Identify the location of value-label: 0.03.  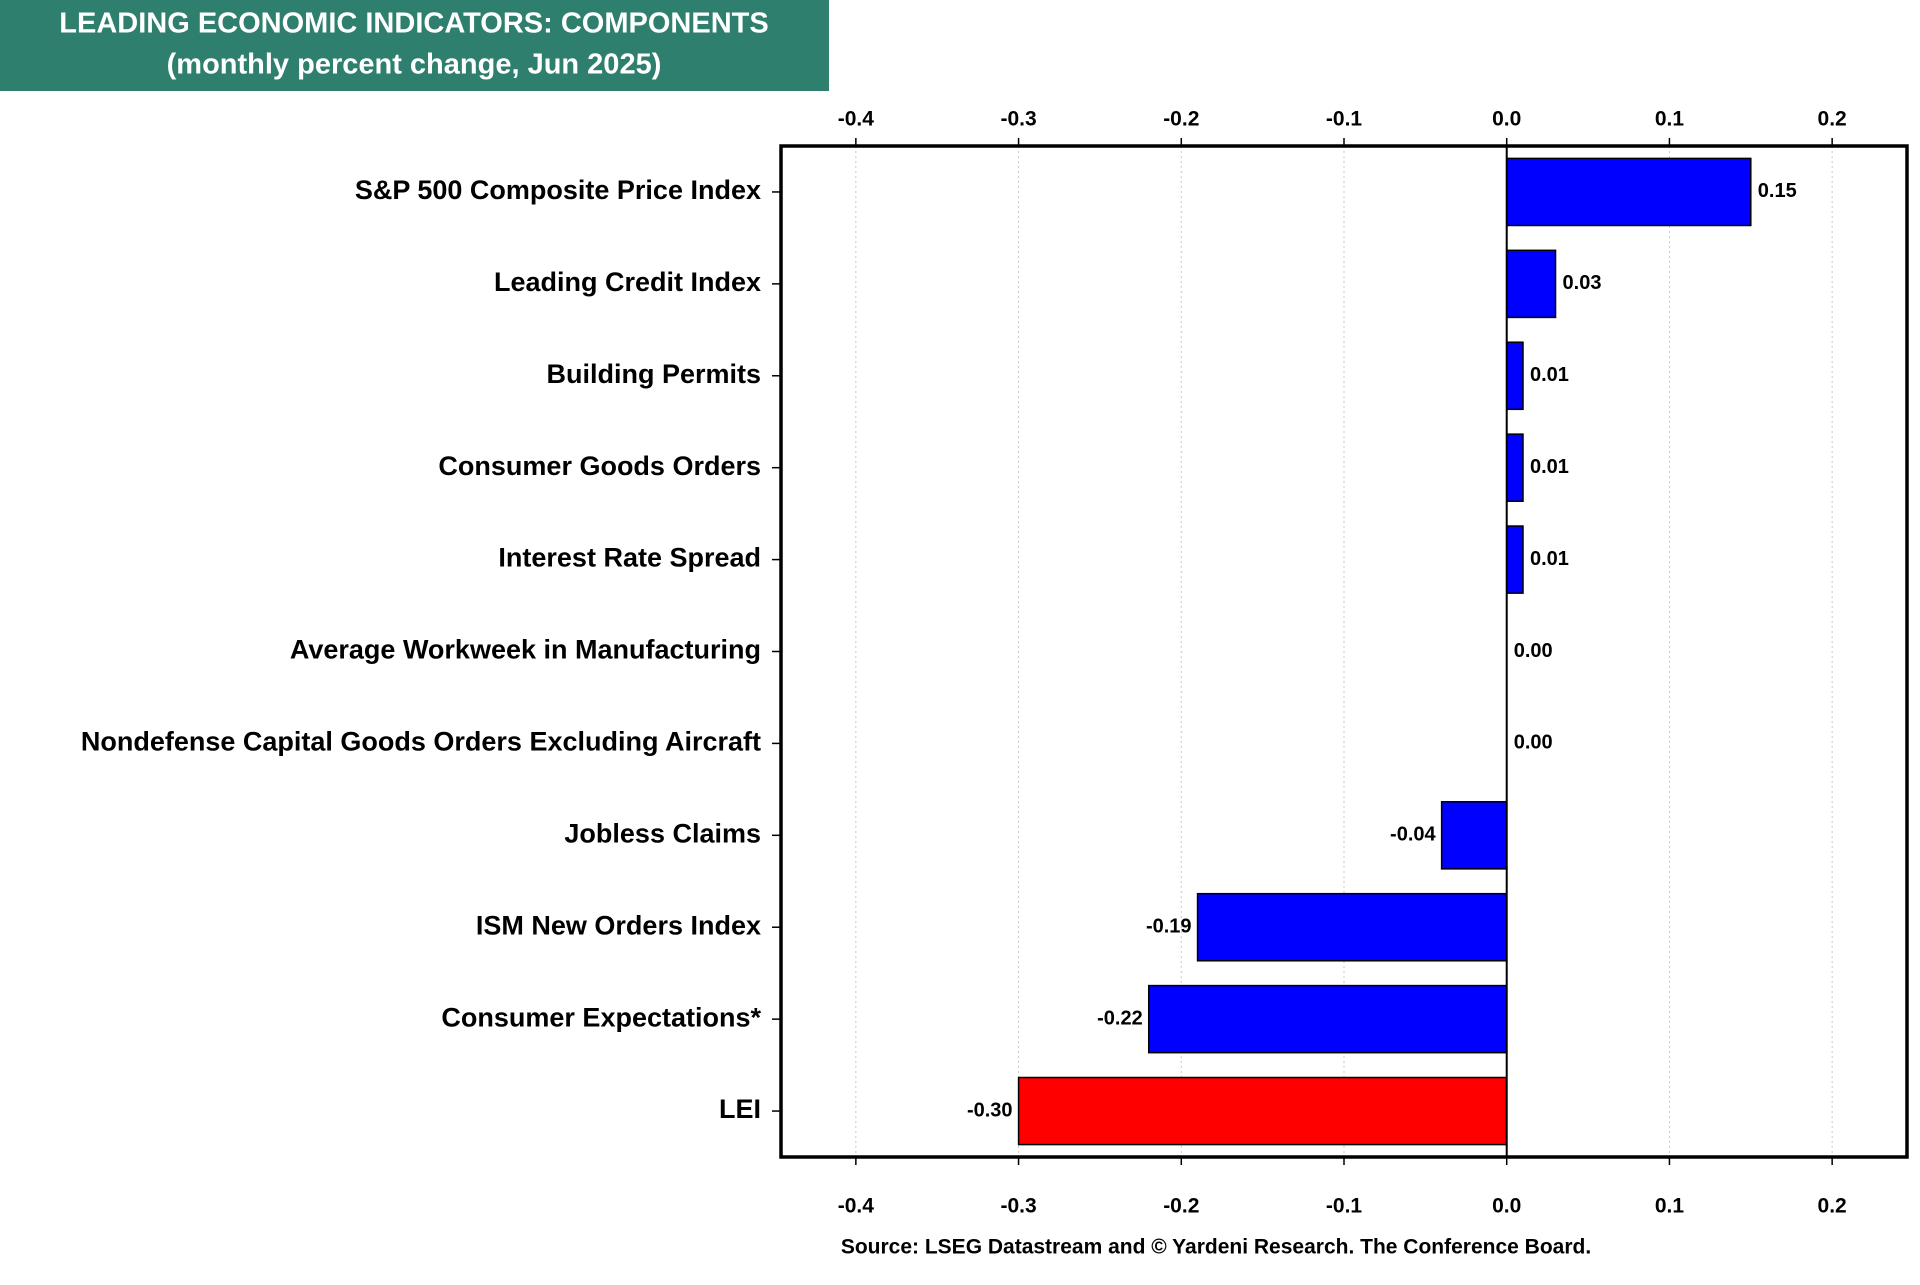
(1582, 283).